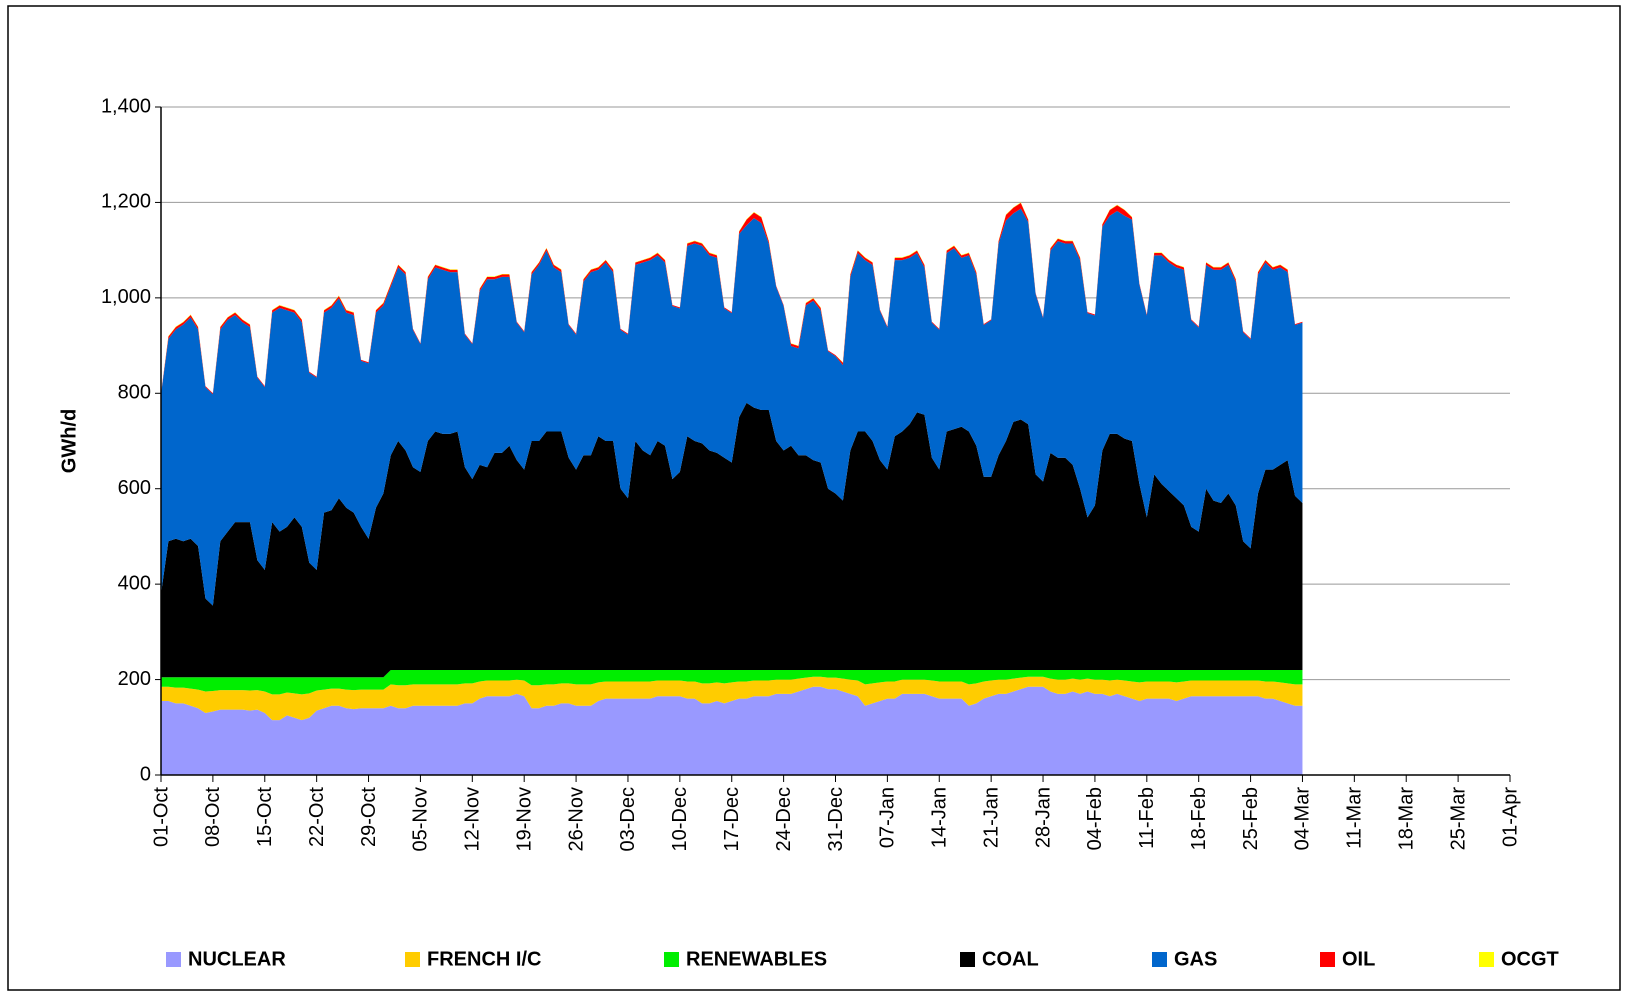 The width and height of the screenshot is (1628, 998). I want to click on x-tick-label: 28-Jan, so click(1043, 817).